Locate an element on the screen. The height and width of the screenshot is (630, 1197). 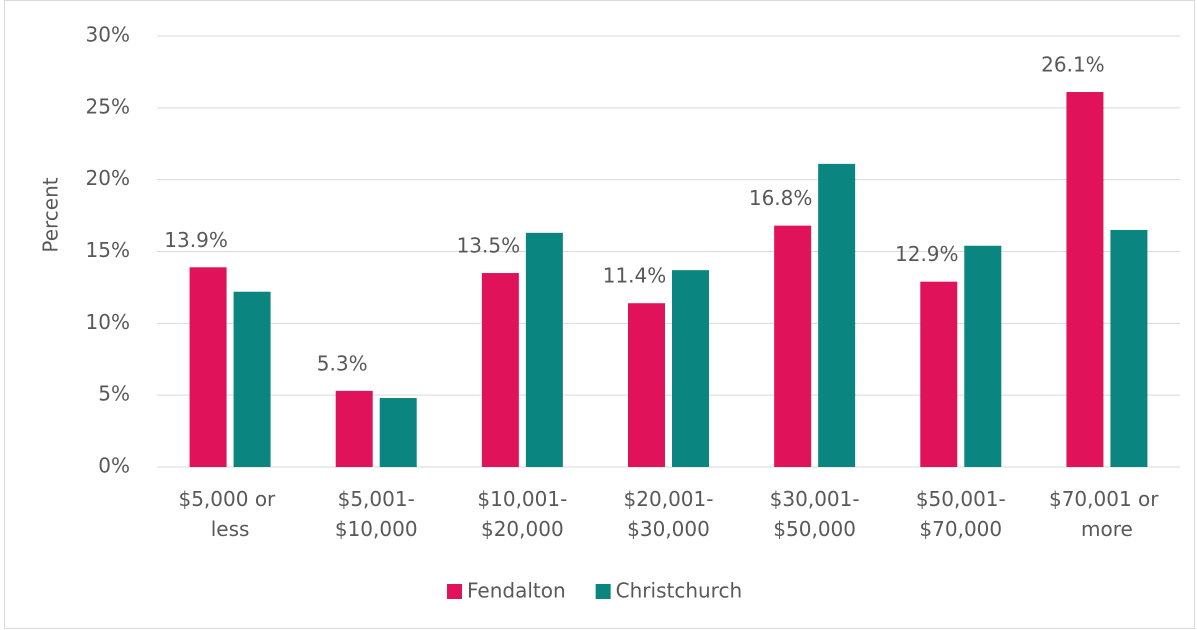
data-label: 12.9% is located at coordinates (927, 254).